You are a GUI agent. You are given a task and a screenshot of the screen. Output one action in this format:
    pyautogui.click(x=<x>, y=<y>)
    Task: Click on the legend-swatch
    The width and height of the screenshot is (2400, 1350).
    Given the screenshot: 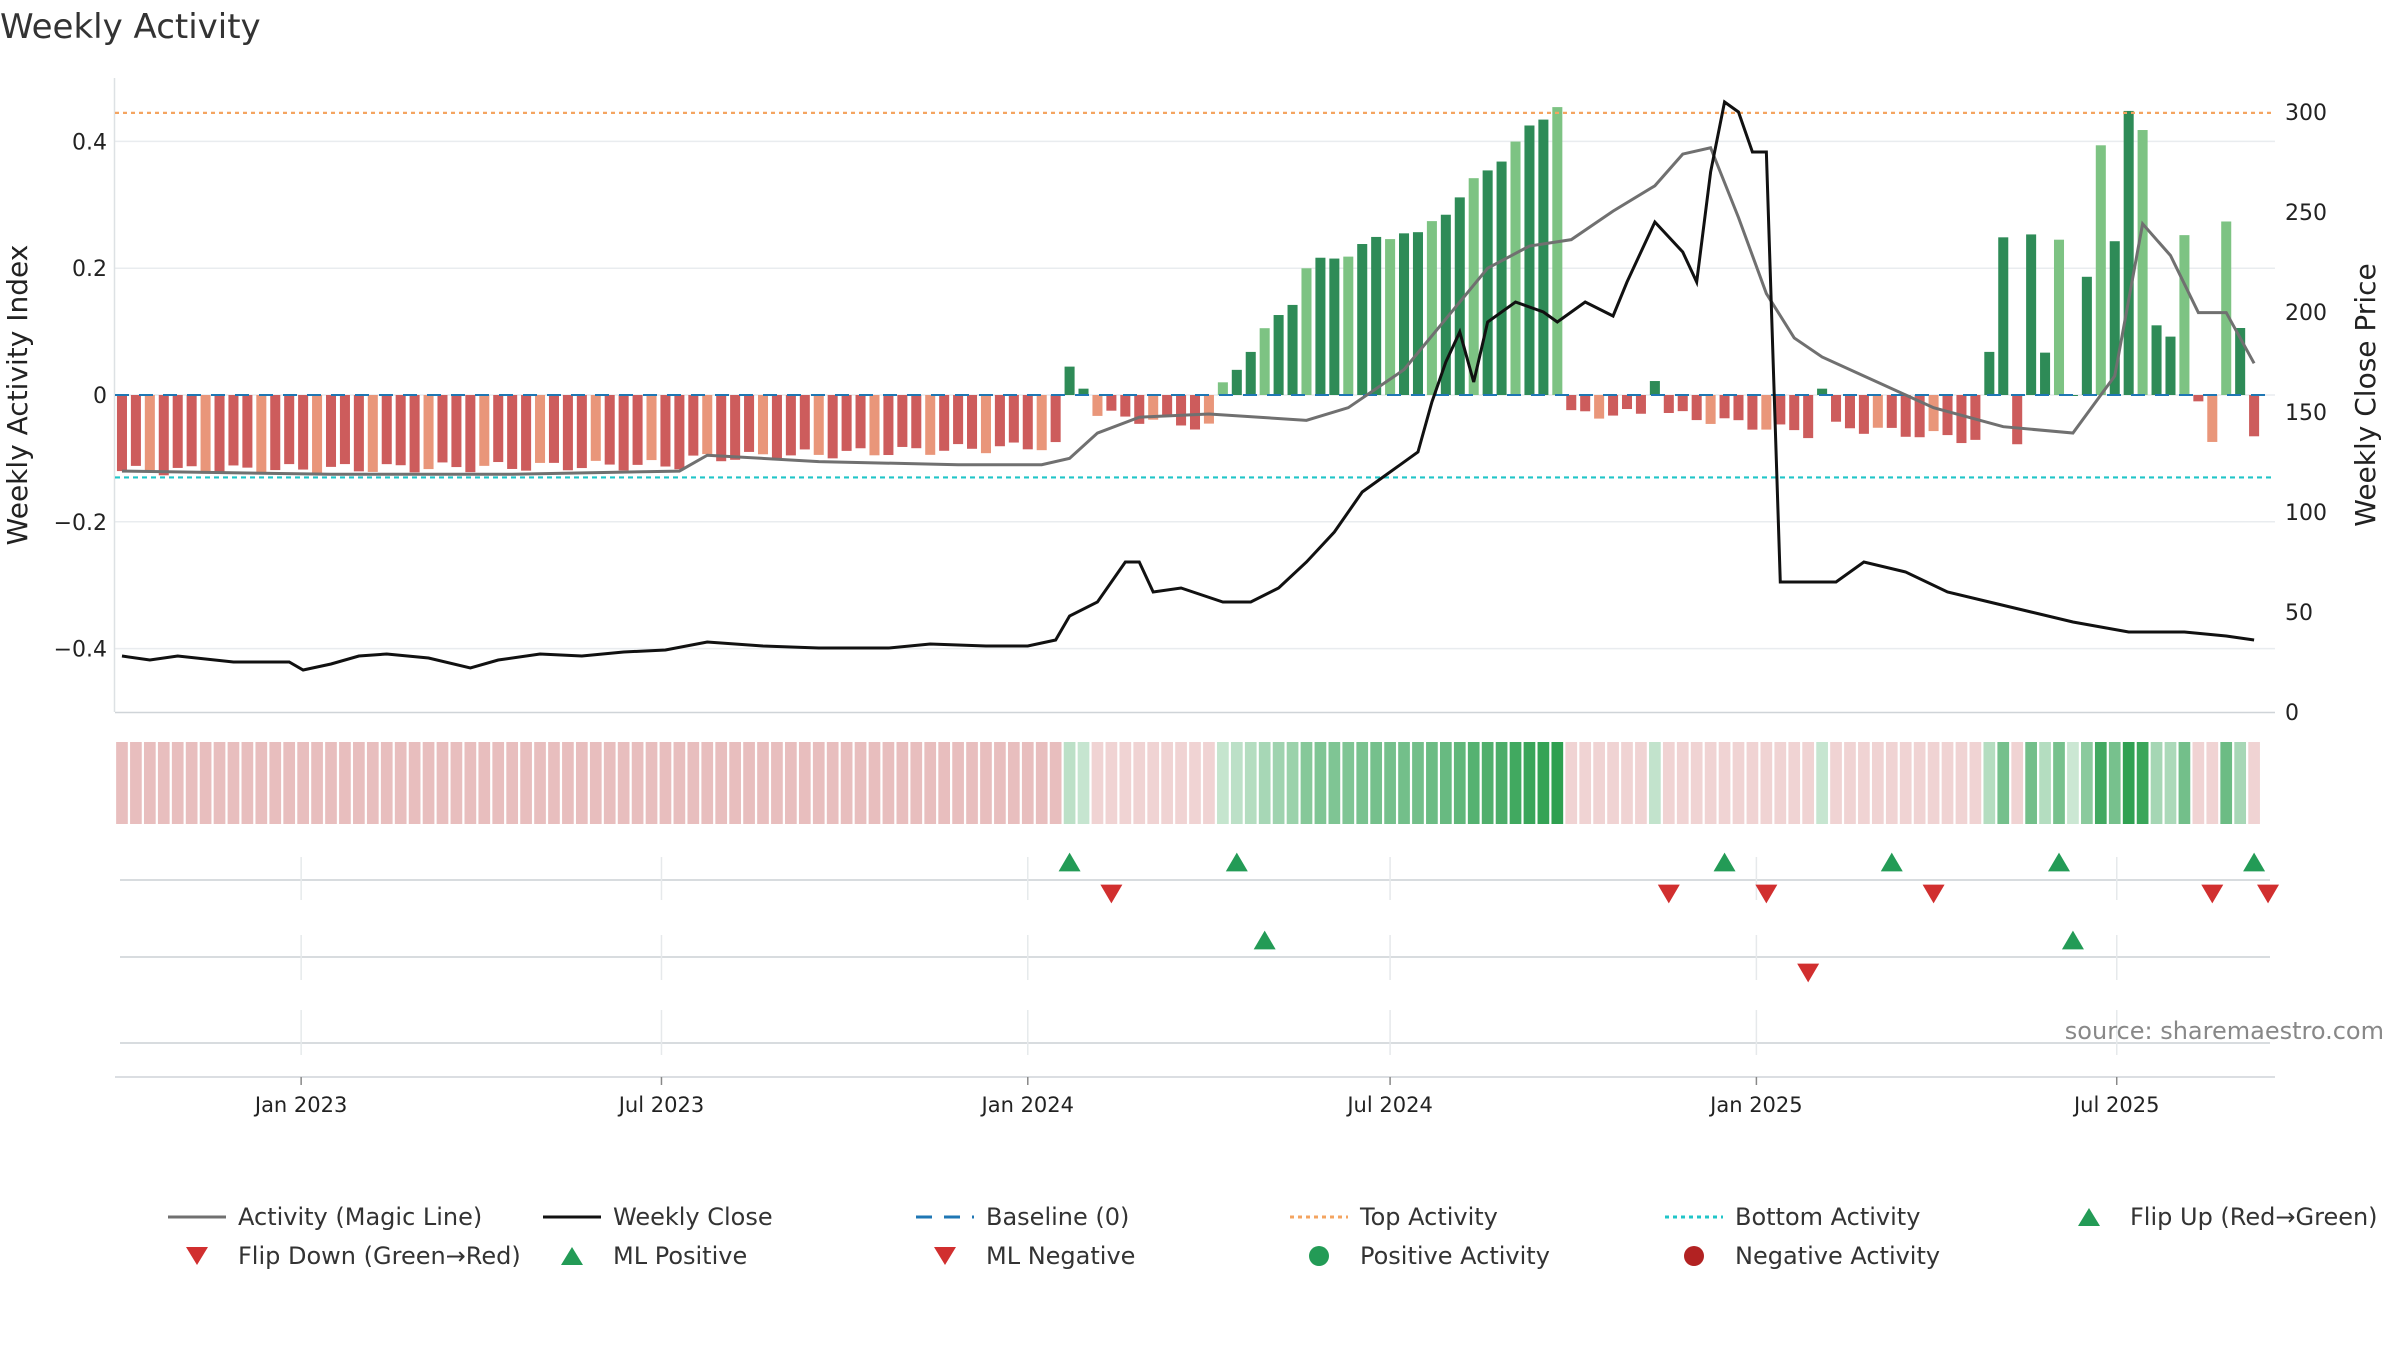 What is the action you would take?
    pyautogui.click(x=572, y=1256)
    